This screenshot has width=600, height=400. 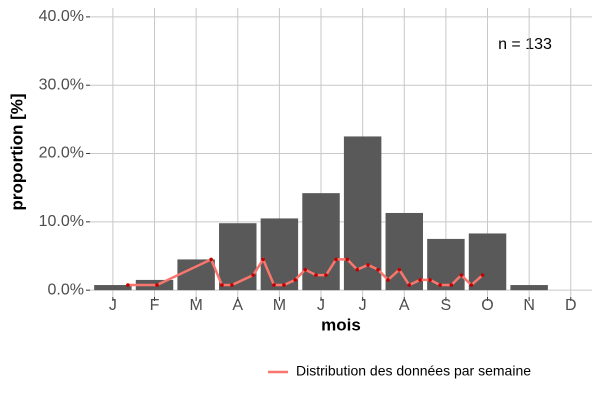 What do you see at coordinates (446, 305) in the screenshot?
I see `x-tick-label: S` at bounding box center [446, 305].